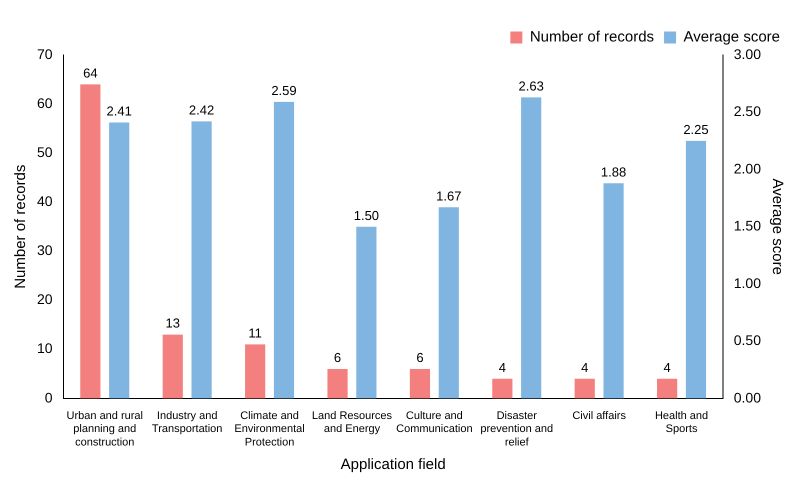 The image size is (802, 486). What do you see at coordinates (269, 429) in the screenshot?
I see `x-tick-label: Climate and Environmental Protection` at bounding box center [269, 429].